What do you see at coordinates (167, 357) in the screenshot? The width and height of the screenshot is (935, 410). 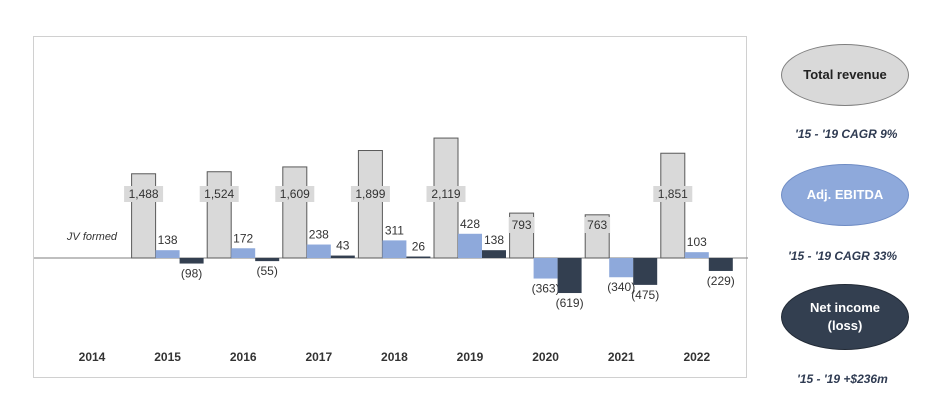 I see `x-tick-label-2015: 2015` at bounding box center [167, 357].